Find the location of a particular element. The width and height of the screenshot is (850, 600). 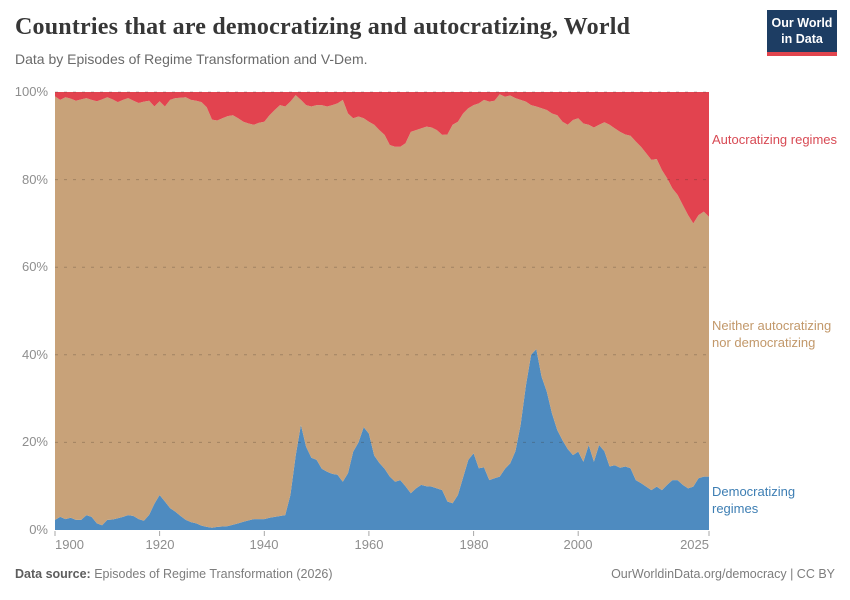

legend-neither: Neither autocratizing nor democratizing is located at coordinates (772, 334).